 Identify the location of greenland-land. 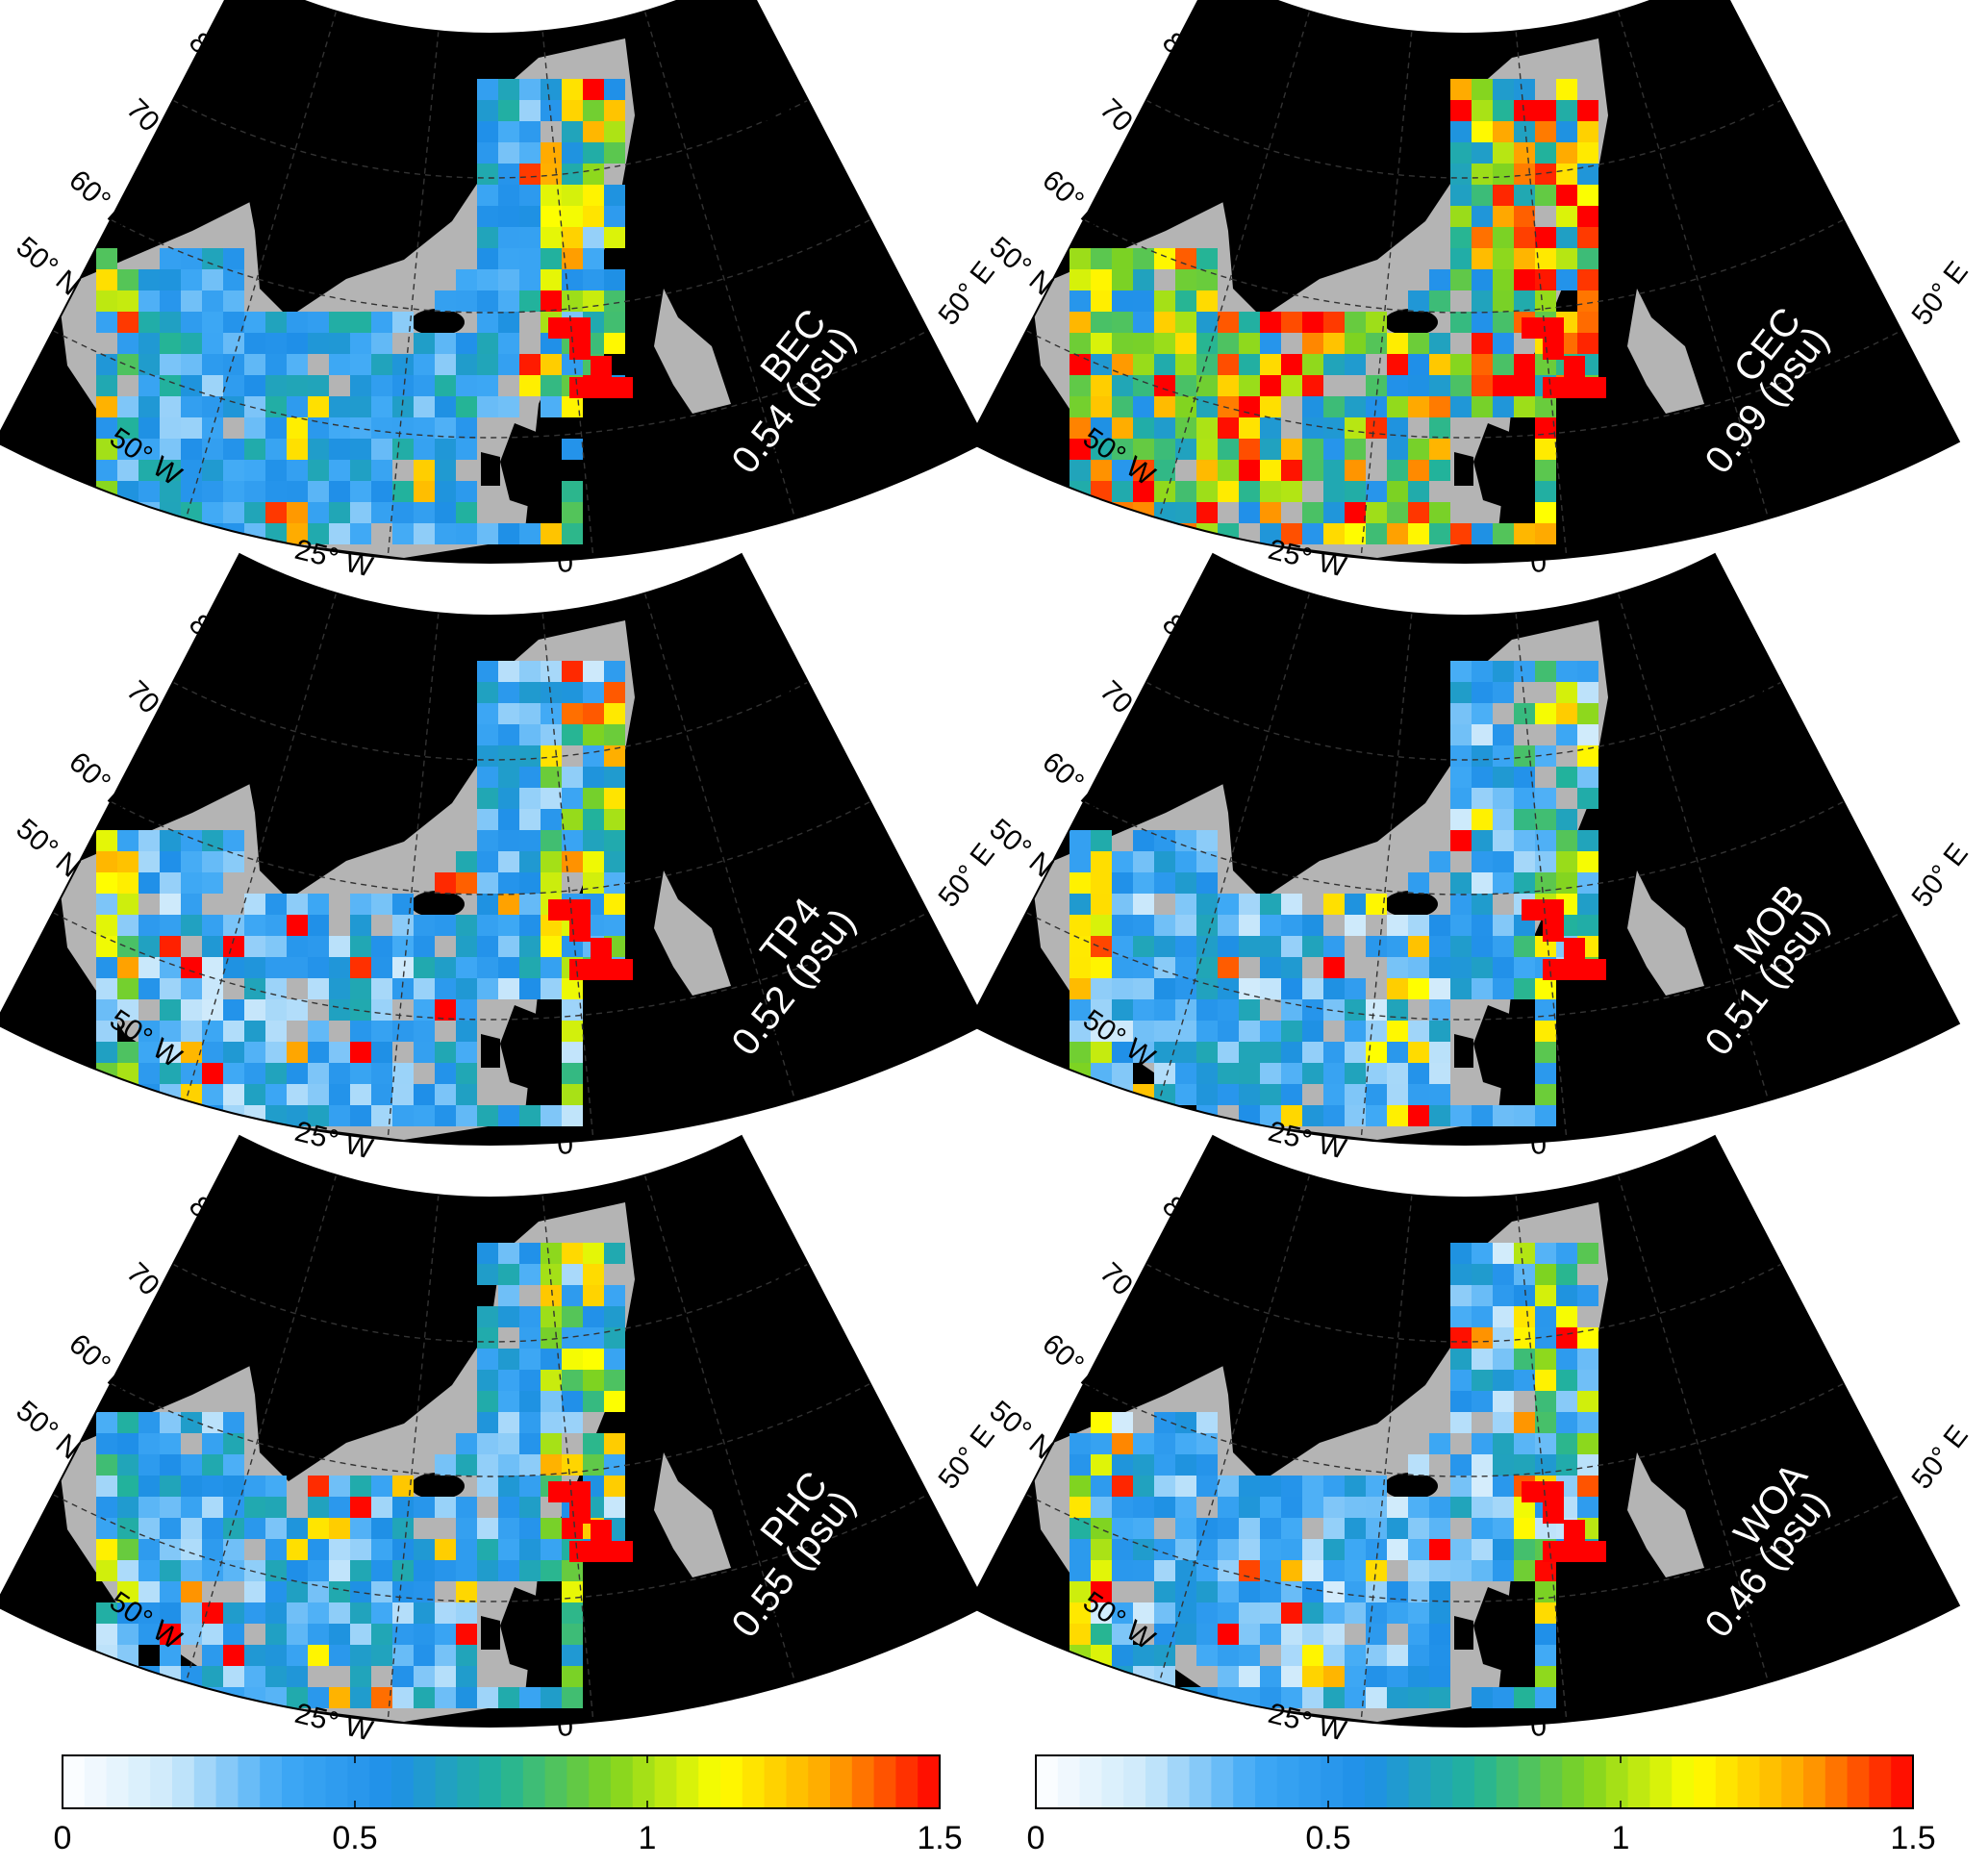
(1343, 192).